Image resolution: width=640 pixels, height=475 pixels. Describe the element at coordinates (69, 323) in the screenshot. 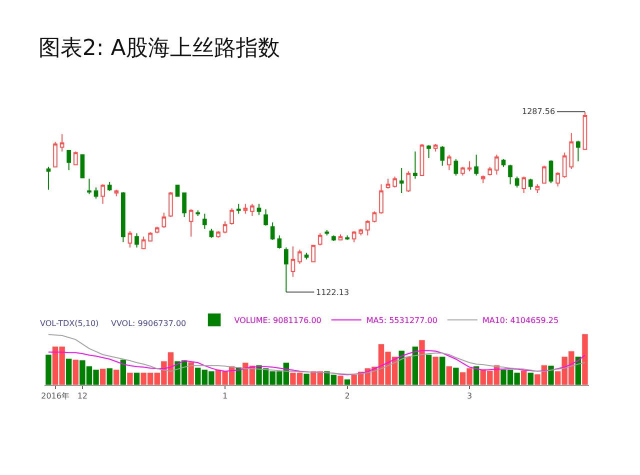

I see `text: VOL-TDX(5,10)` at that location.